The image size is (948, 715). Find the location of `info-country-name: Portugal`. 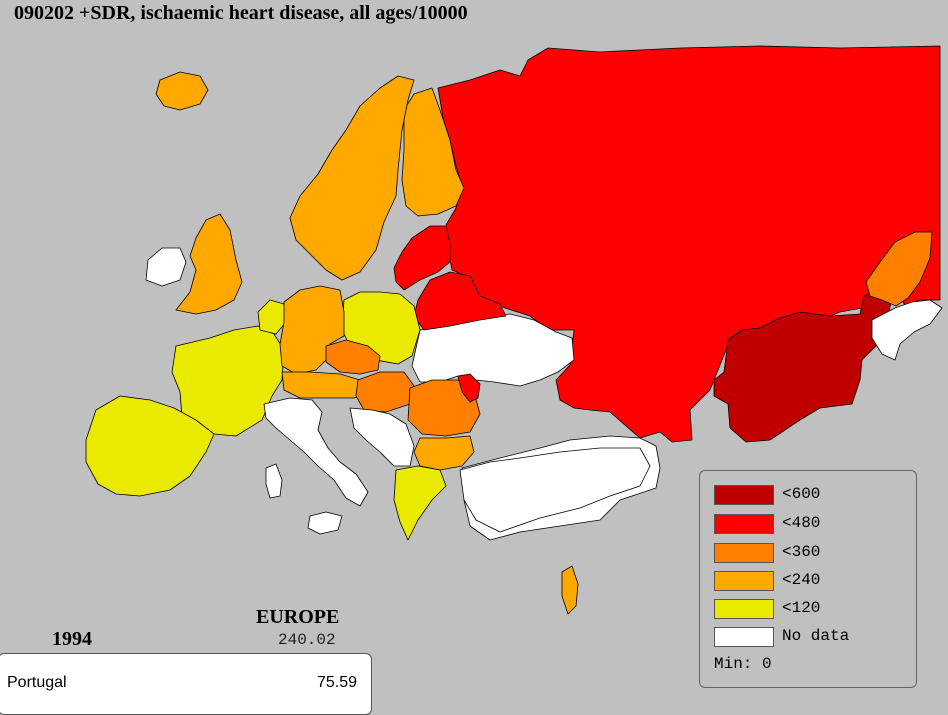

info-country-name: Portugal is located at coordinates (37, 682).